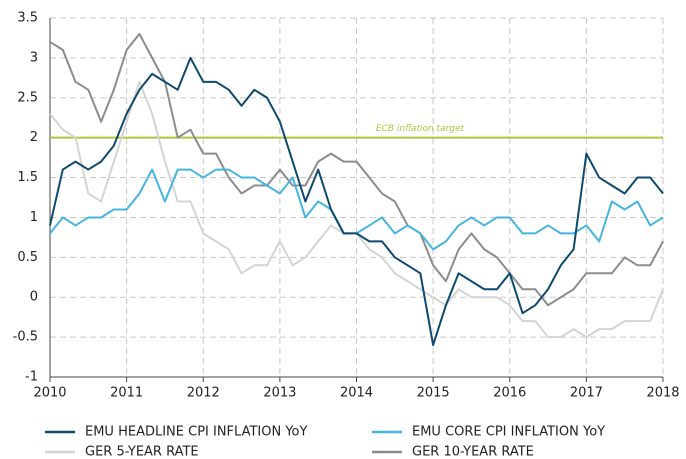 This screenshot has height=459, width=686. I want to click on x-tick-label: 2017, so click(586, 393).